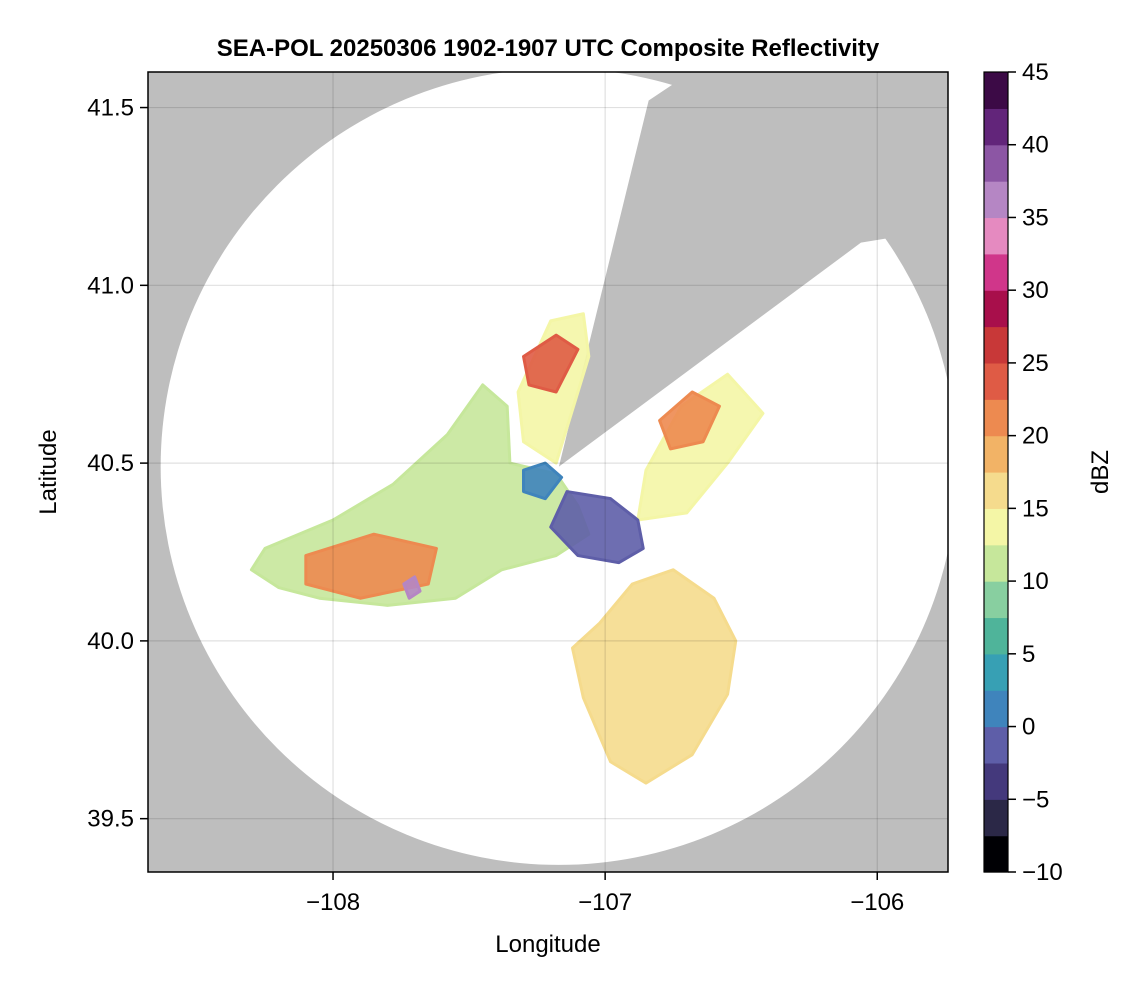 The image size is (1146, 990). Describe the element at coordinates (1042, 872) in the screenshot. I see `colorbar-tick-label: −10` at that location.